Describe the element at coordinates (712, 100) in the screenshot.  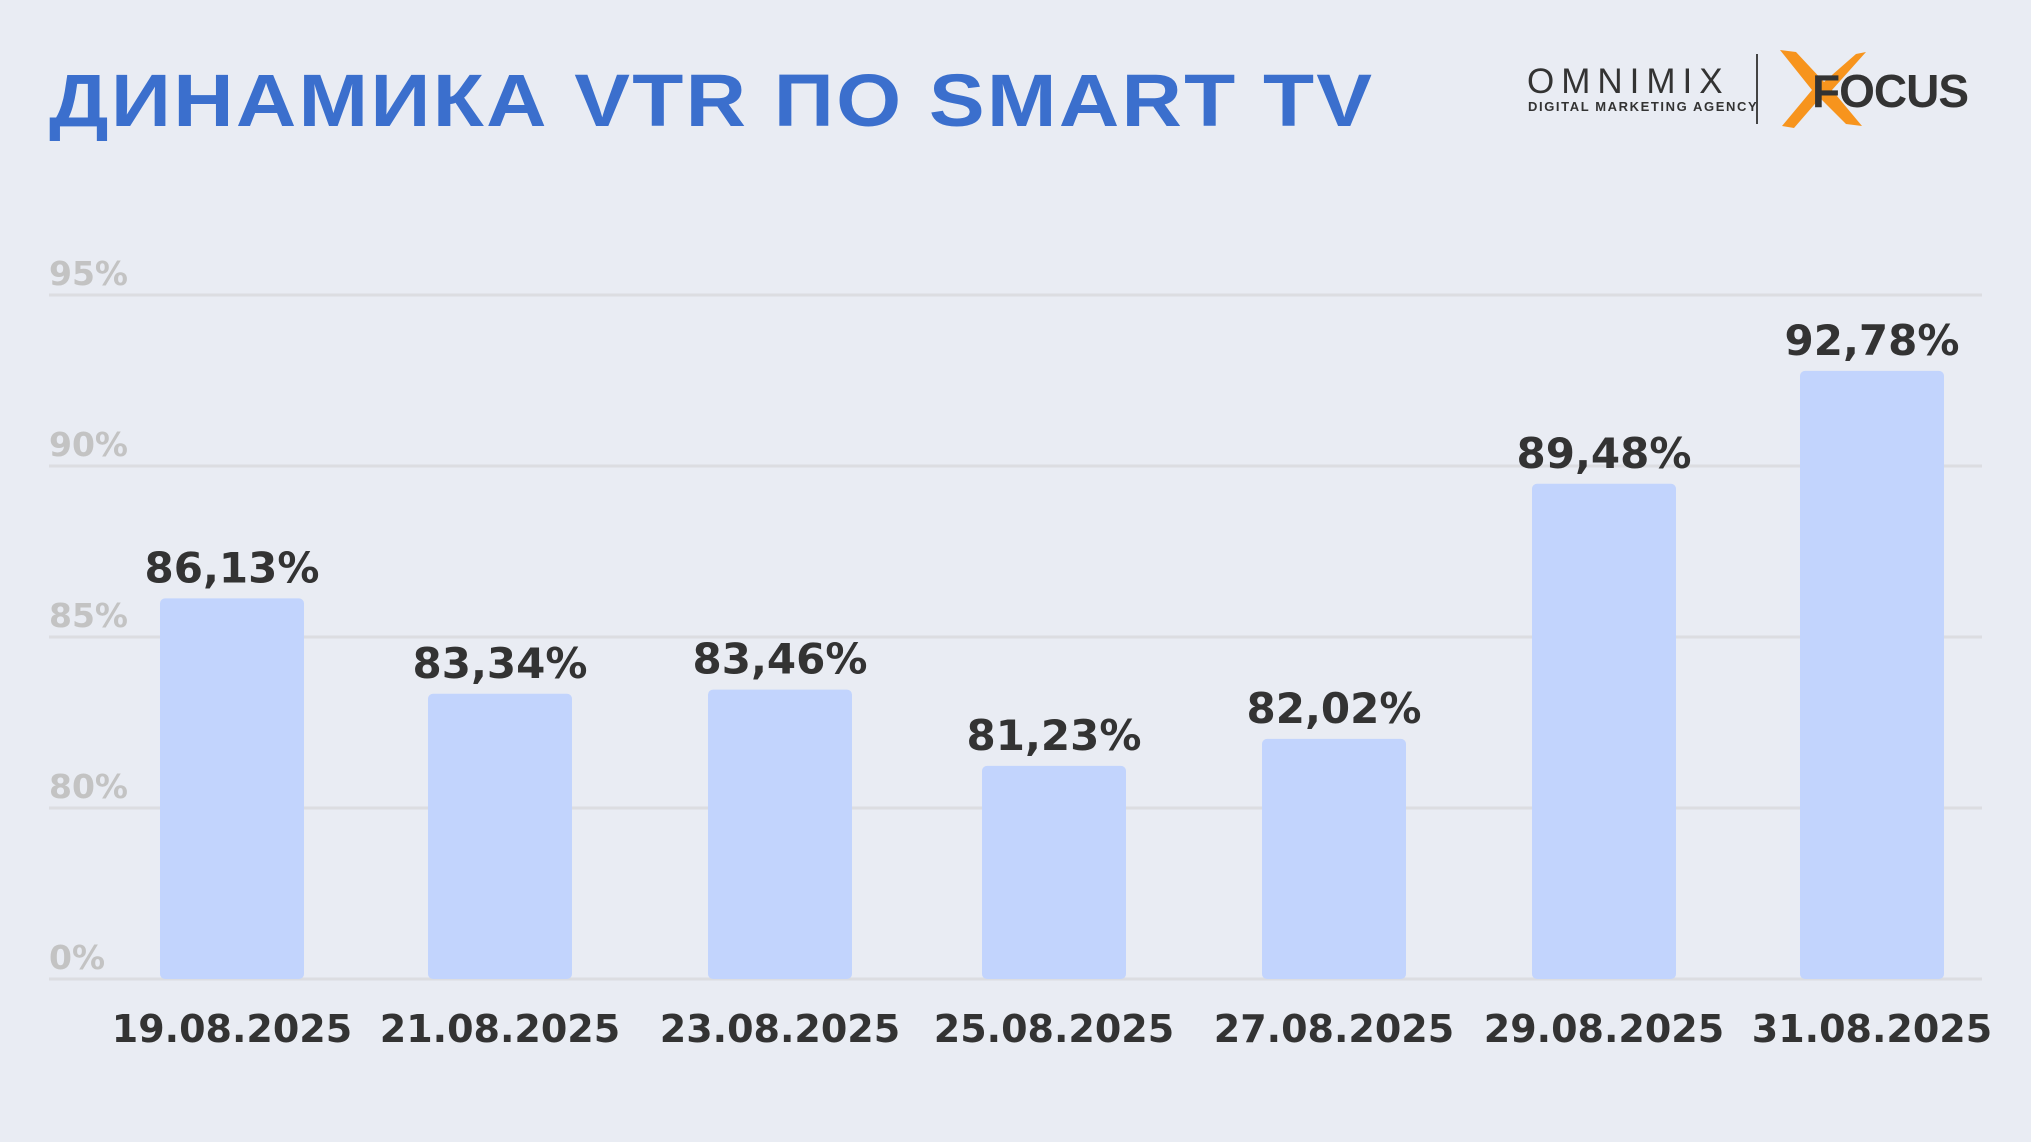
I see `page-title: ДИНАМИКА VTR ПО SMART TV` at that location.